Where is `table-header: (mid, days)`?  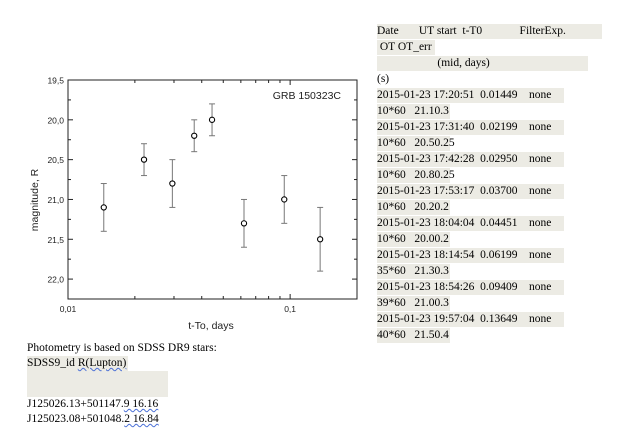
table-header: (mid, days) is located at coordinates (482, 63).